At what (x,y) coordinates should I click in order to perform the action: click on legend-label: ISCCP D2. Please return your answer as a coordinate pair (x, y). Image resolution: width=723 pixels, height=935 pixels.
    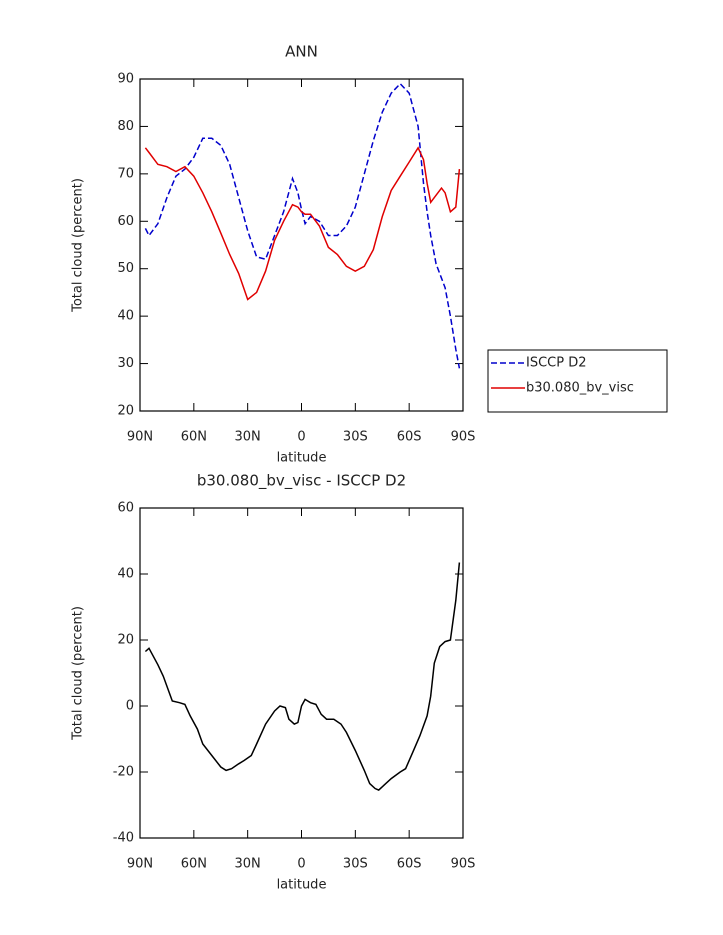
    Looking at the image, I should click on (556, 363).